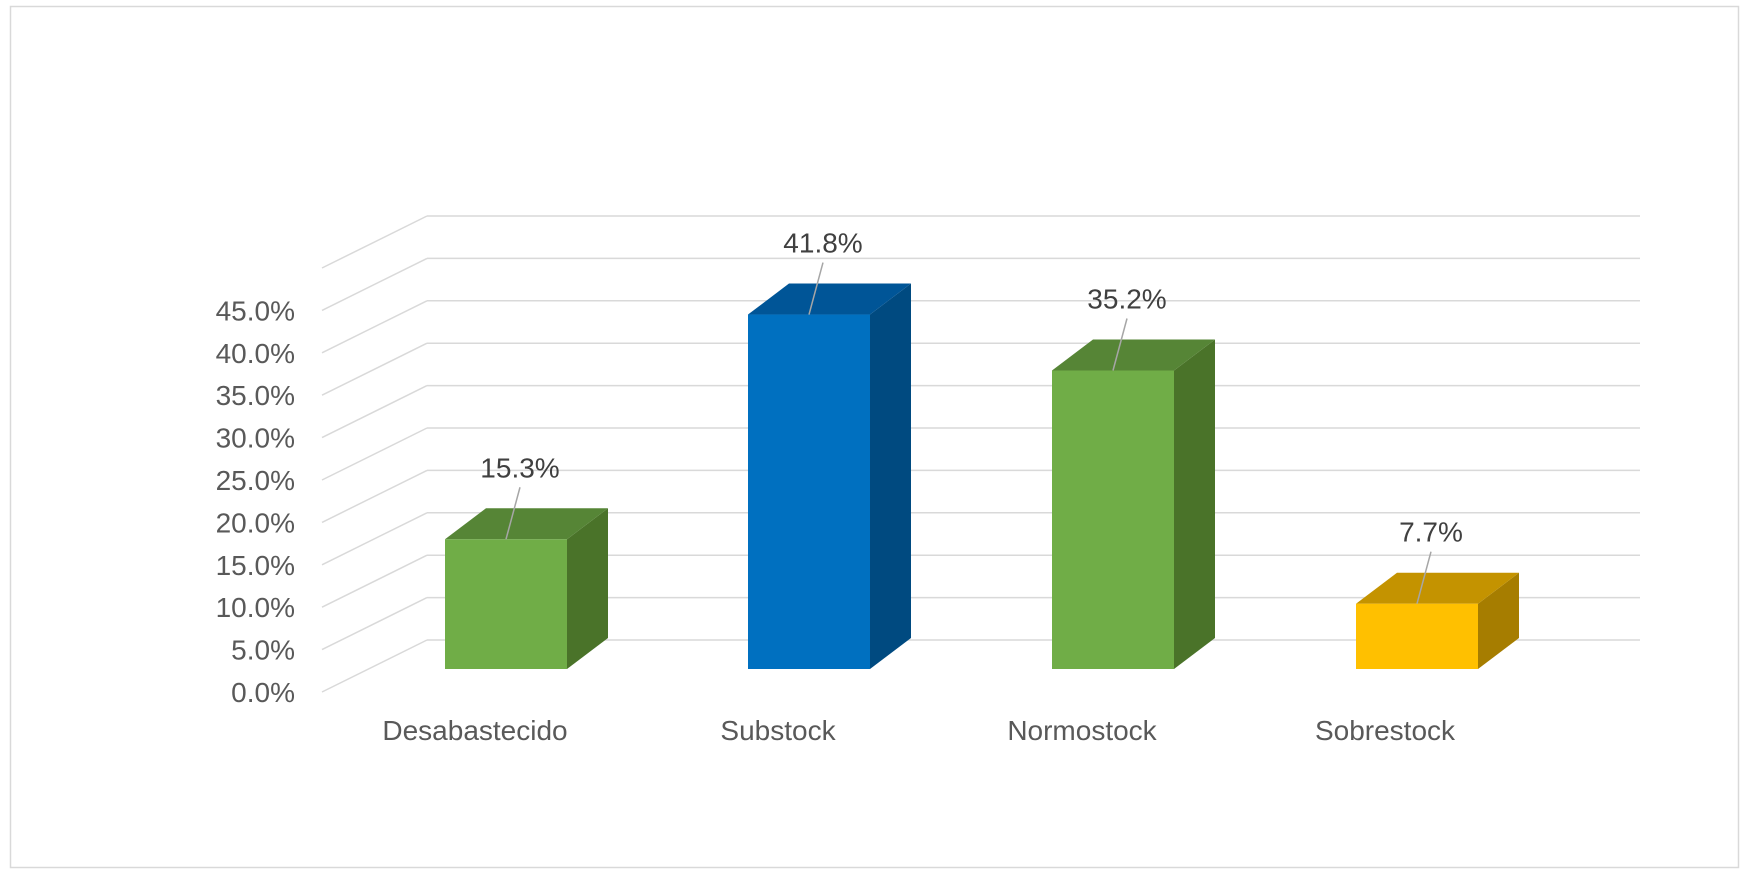  I want to click on y-tick-label: 20.0%, so click(255, 522).